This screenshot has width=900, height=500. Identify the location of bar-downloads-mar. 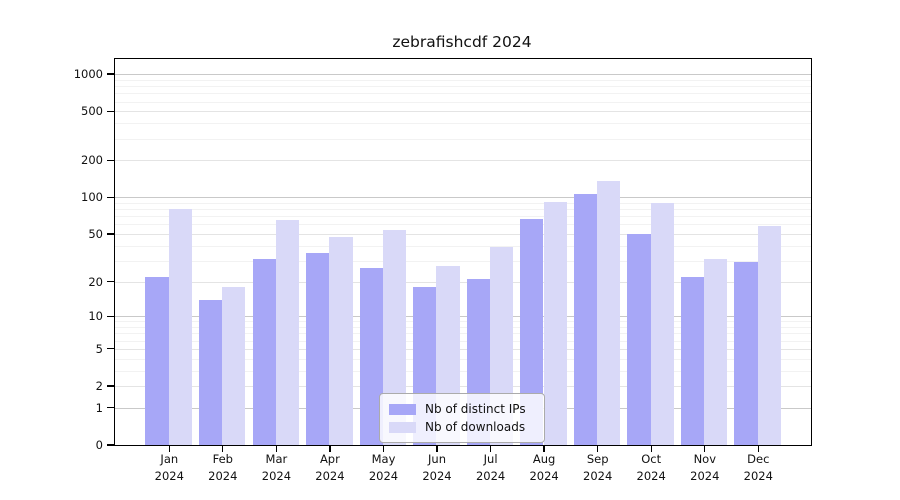
(287, 332).